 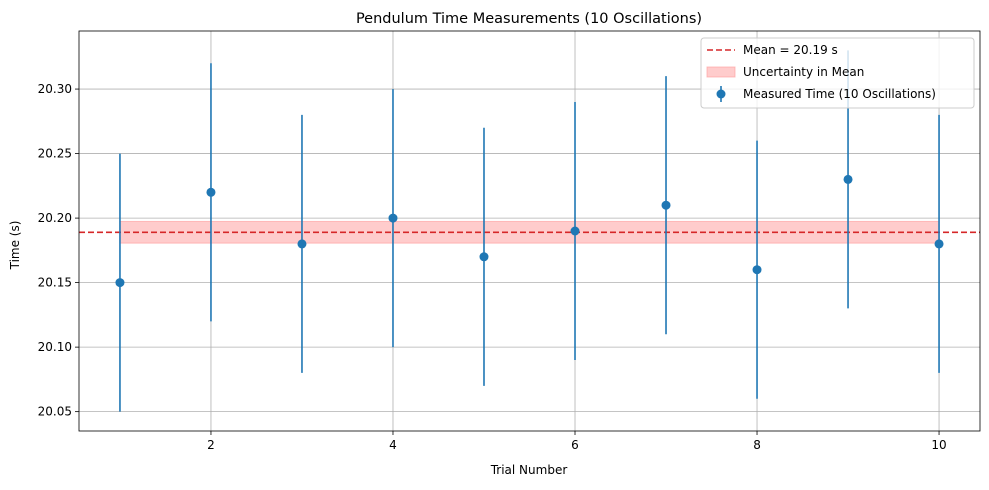 What do you see at coordinates (790, 50) in the screenshot?
I see `legend-mean-label: Mean = 20.19 s` at bounding box center [790, 50].